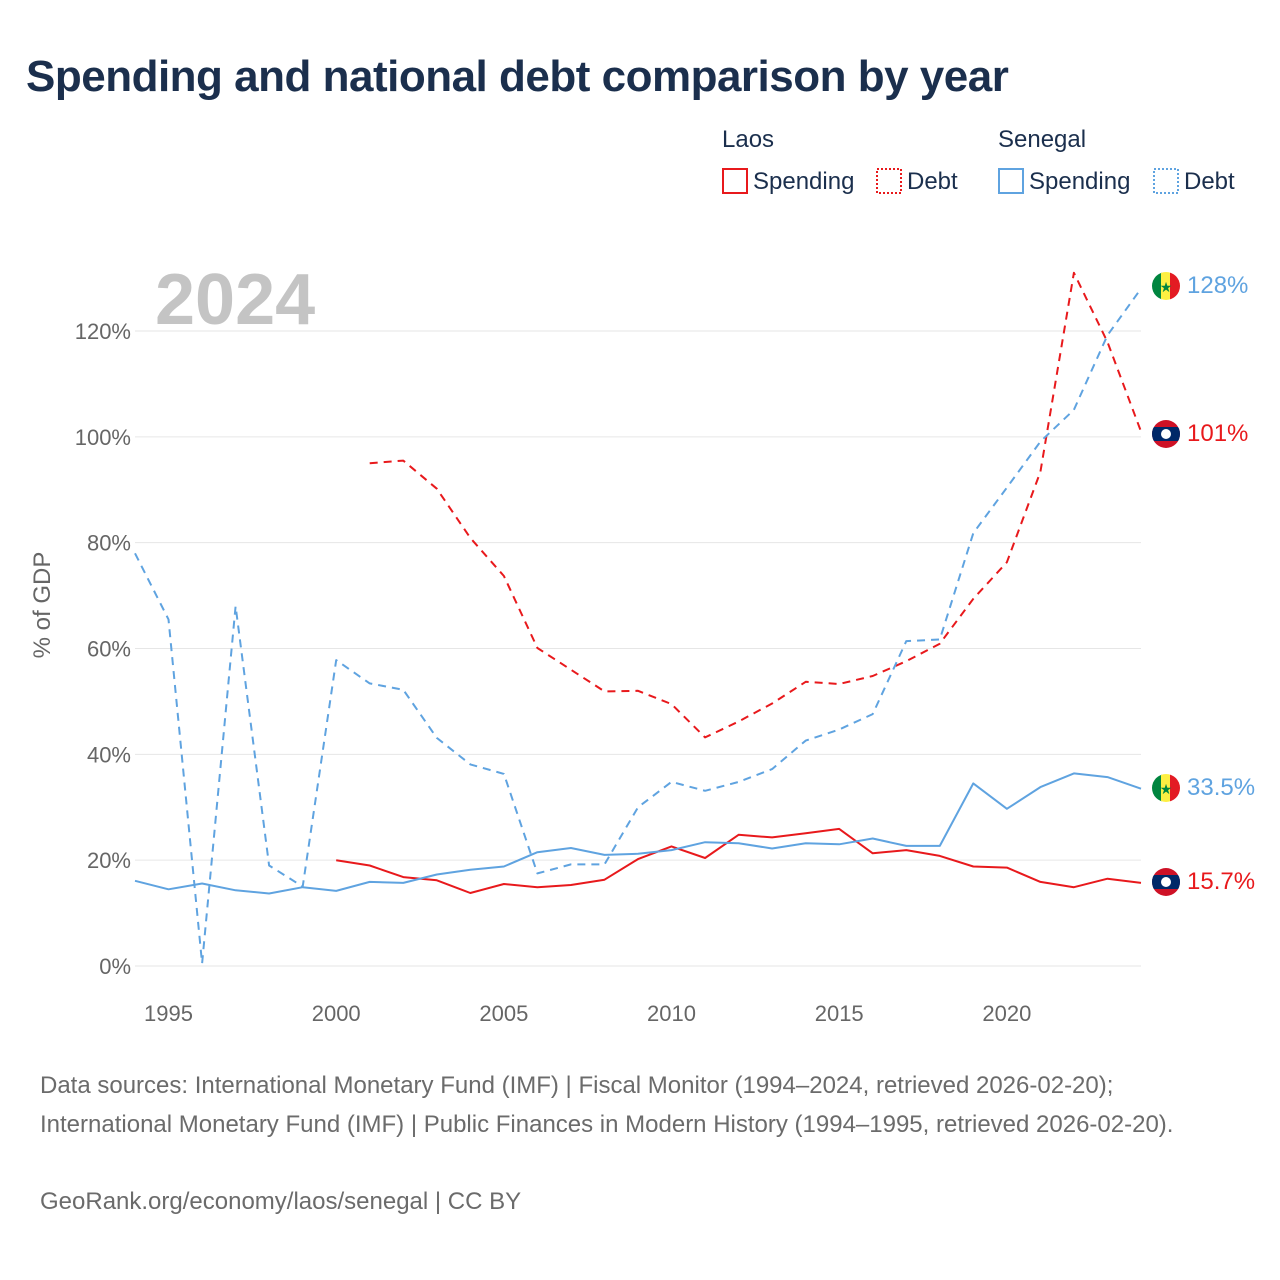  I want to click on x-tick-label: 2020, so click(1006, 1013).